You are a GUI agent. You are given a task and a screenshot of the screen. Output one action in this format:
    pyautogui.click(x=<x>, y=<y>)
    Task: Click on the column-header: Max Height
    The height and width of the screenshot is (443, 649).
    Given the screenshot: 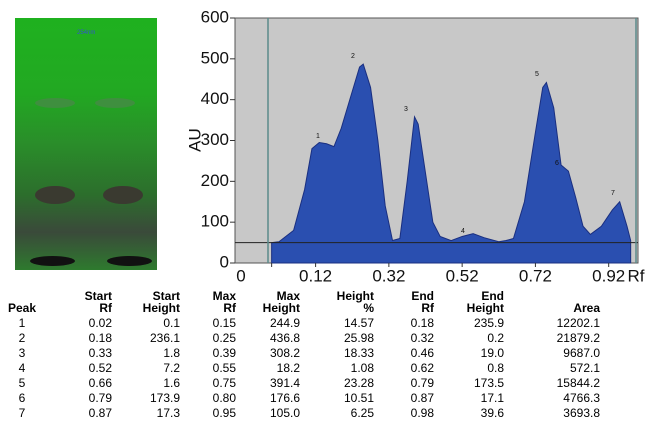 What is the action you would take?
    pyautogui.click(x=272, y=303)
    